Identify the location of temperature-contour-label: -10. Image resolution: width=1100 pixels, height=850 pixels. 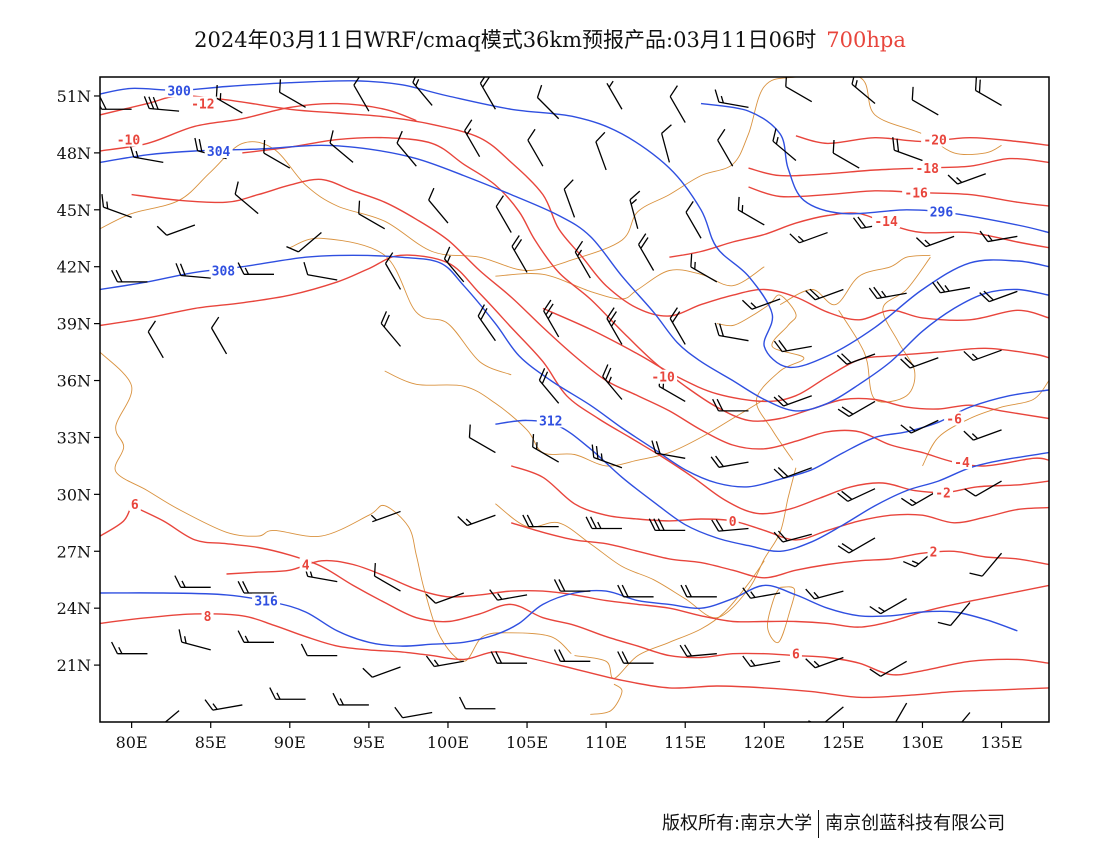
(663, 378).